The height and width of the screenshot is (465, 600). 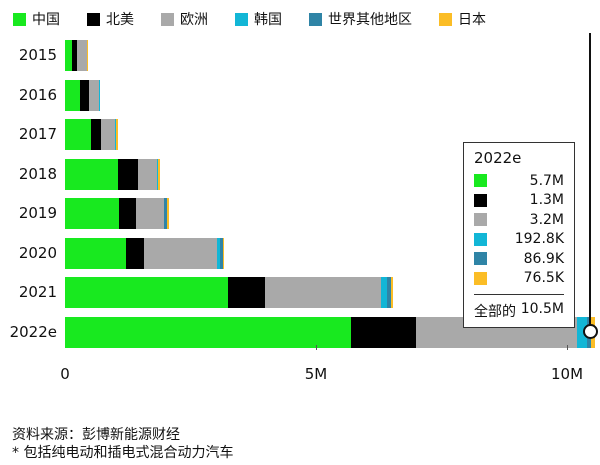 I want to click on bar-2016, so click(x=83, y=95).